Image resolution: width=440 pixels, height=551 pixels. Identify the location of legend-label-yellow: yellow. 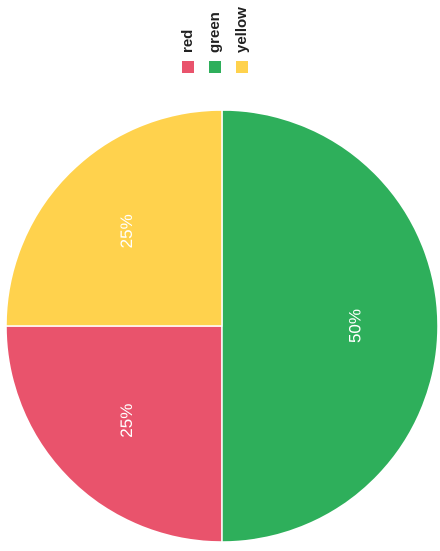
(241, 30).